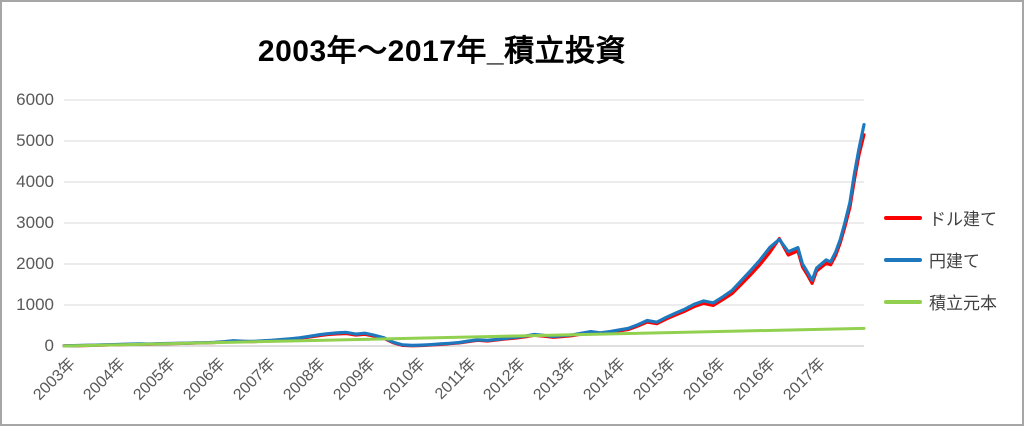  Describe the element at coordinates (49, 345) in the screenshot. I see `y-tick-label: 0` at that location.